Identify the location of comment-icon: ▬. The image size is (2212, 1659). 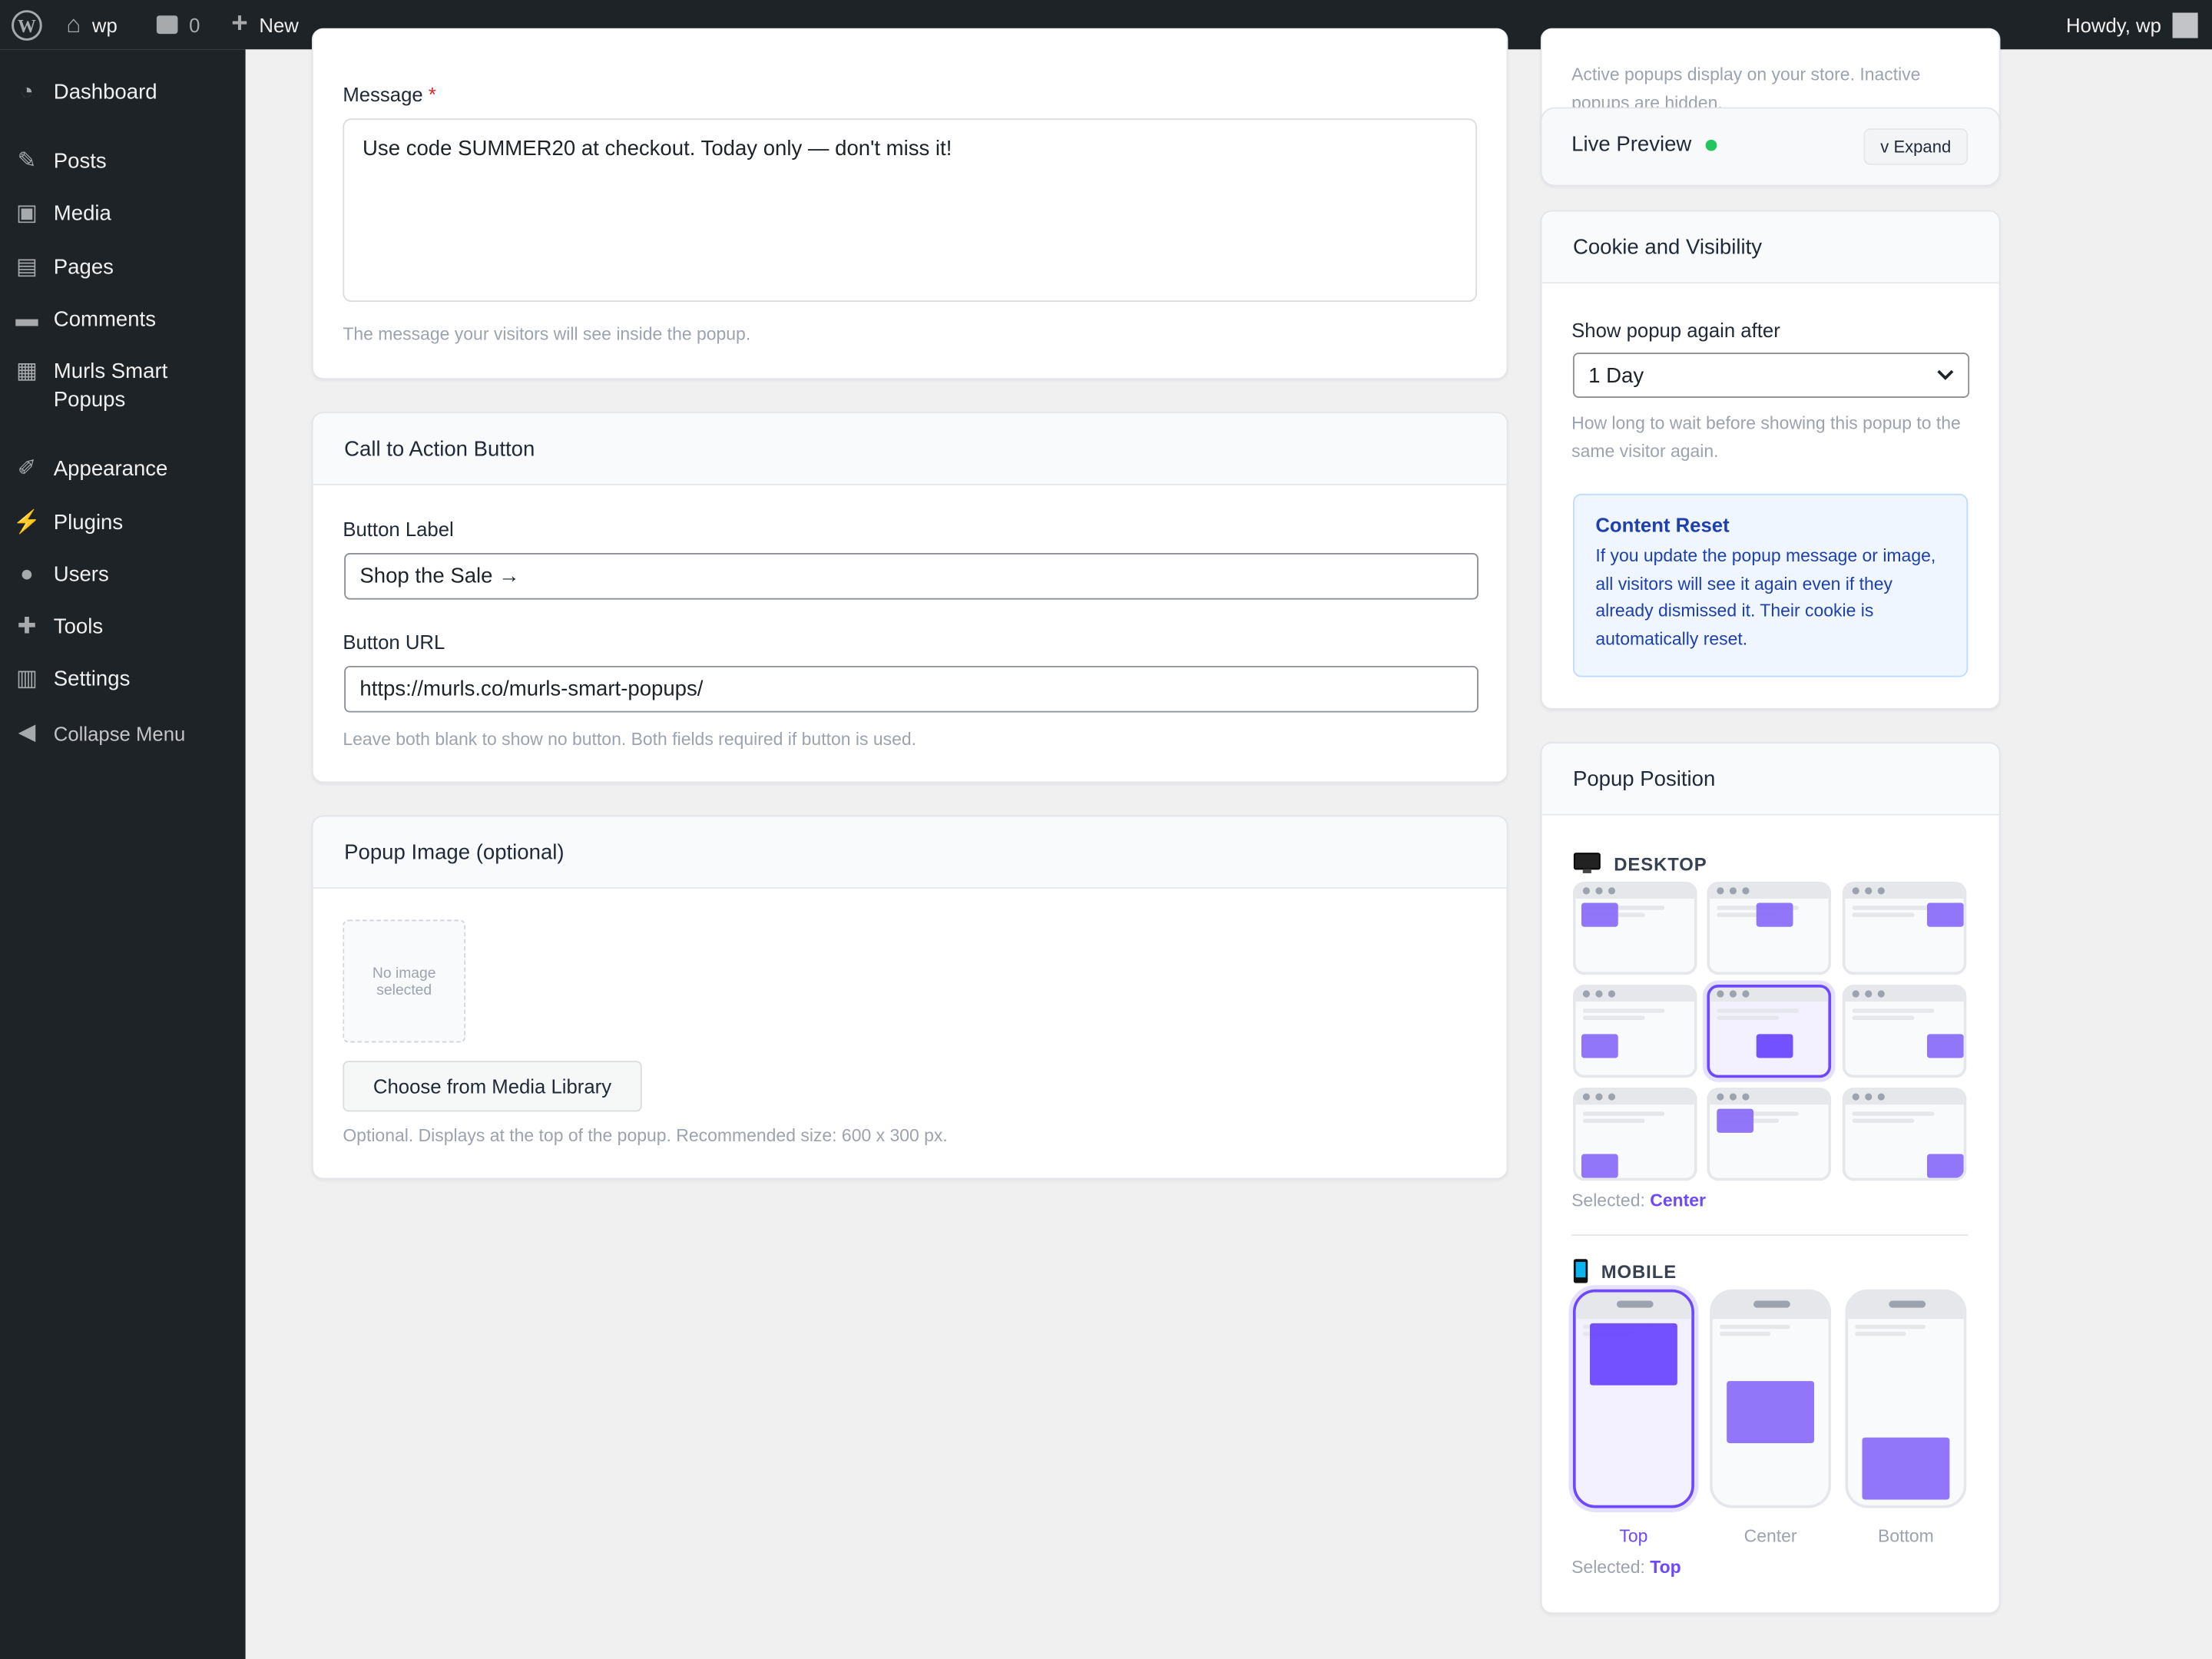
(27, 320).